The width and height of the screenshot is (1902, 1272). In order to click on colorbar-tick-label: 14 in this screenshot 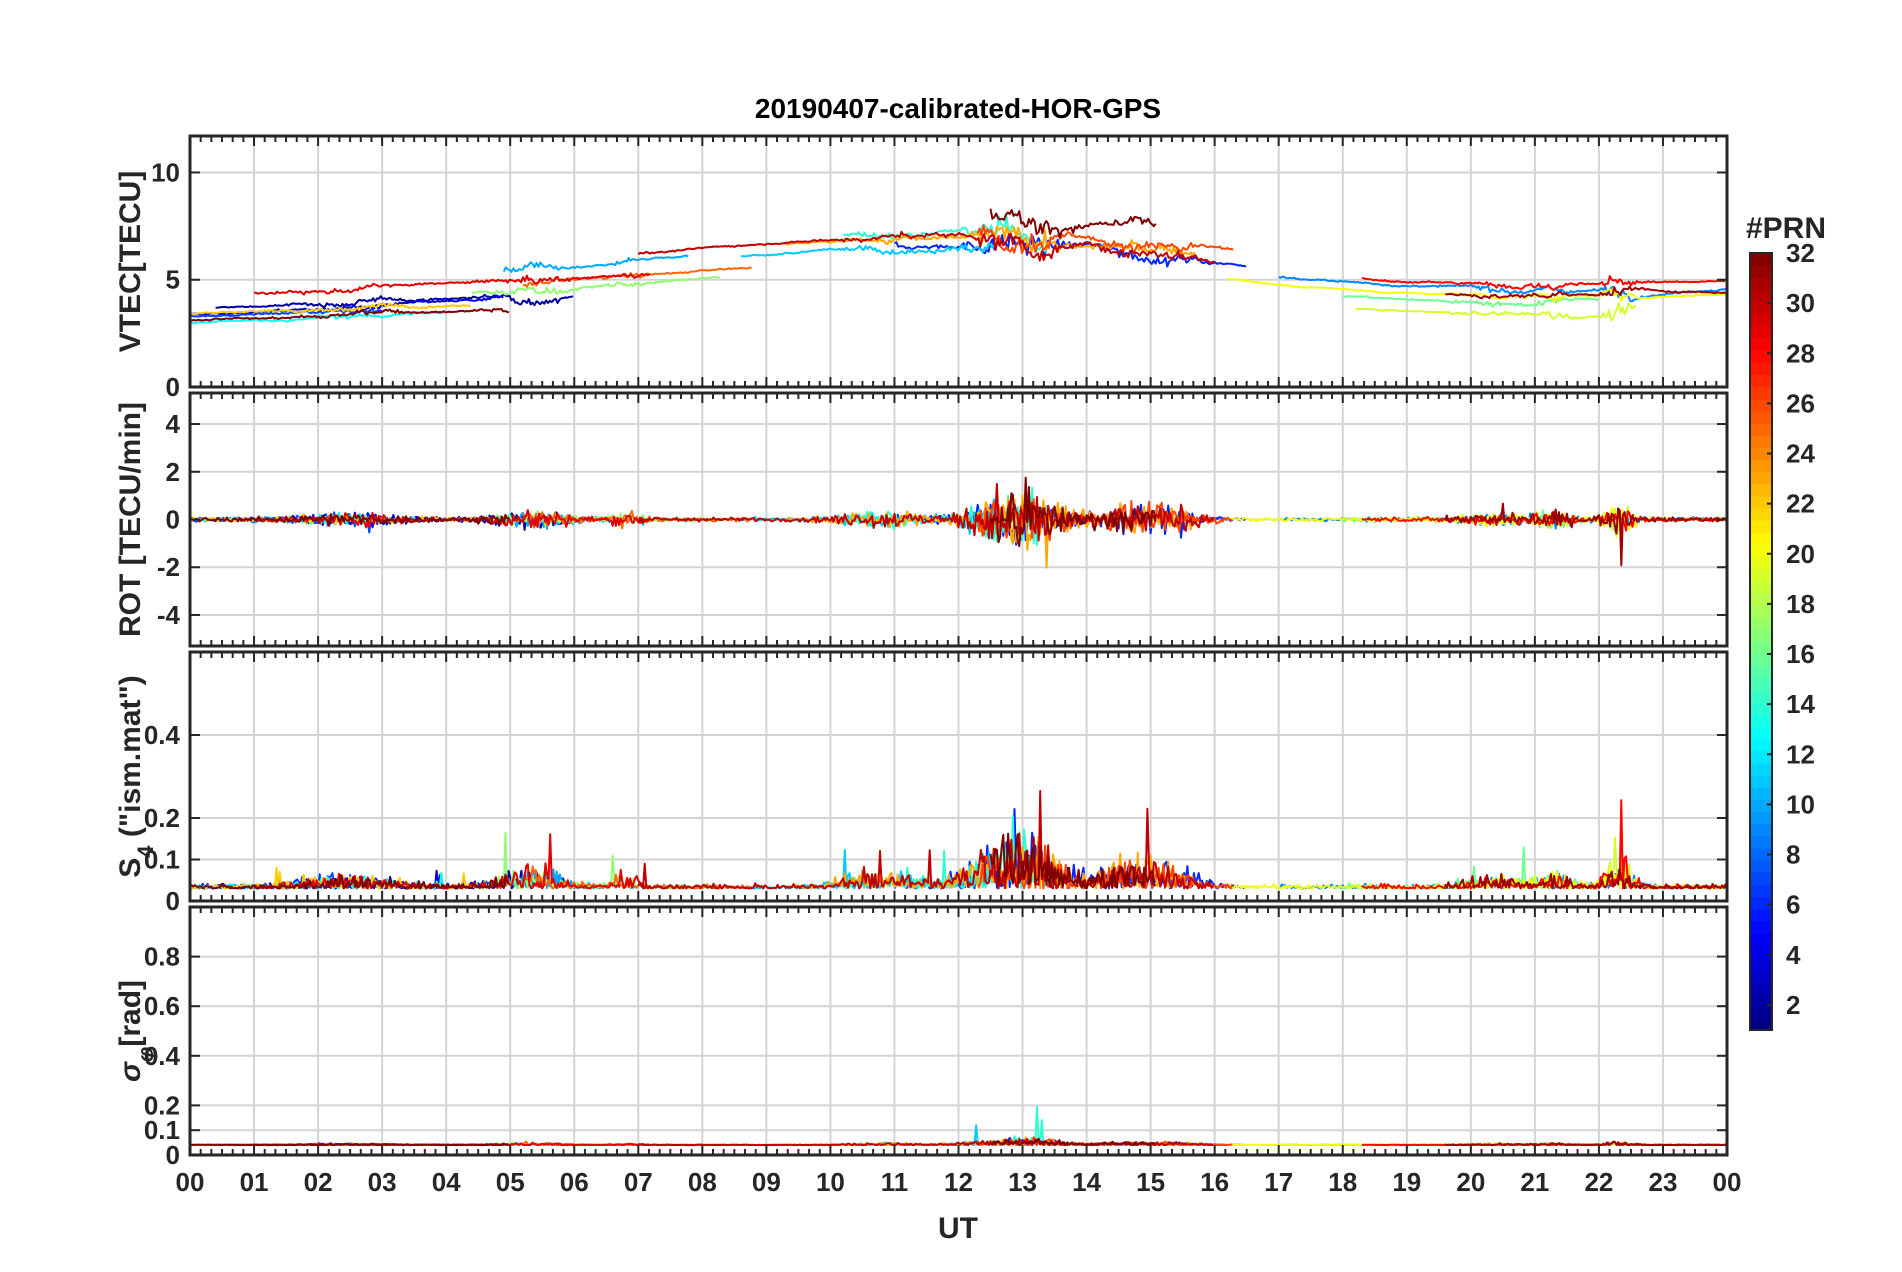, I will do `click(1800, 704)`.